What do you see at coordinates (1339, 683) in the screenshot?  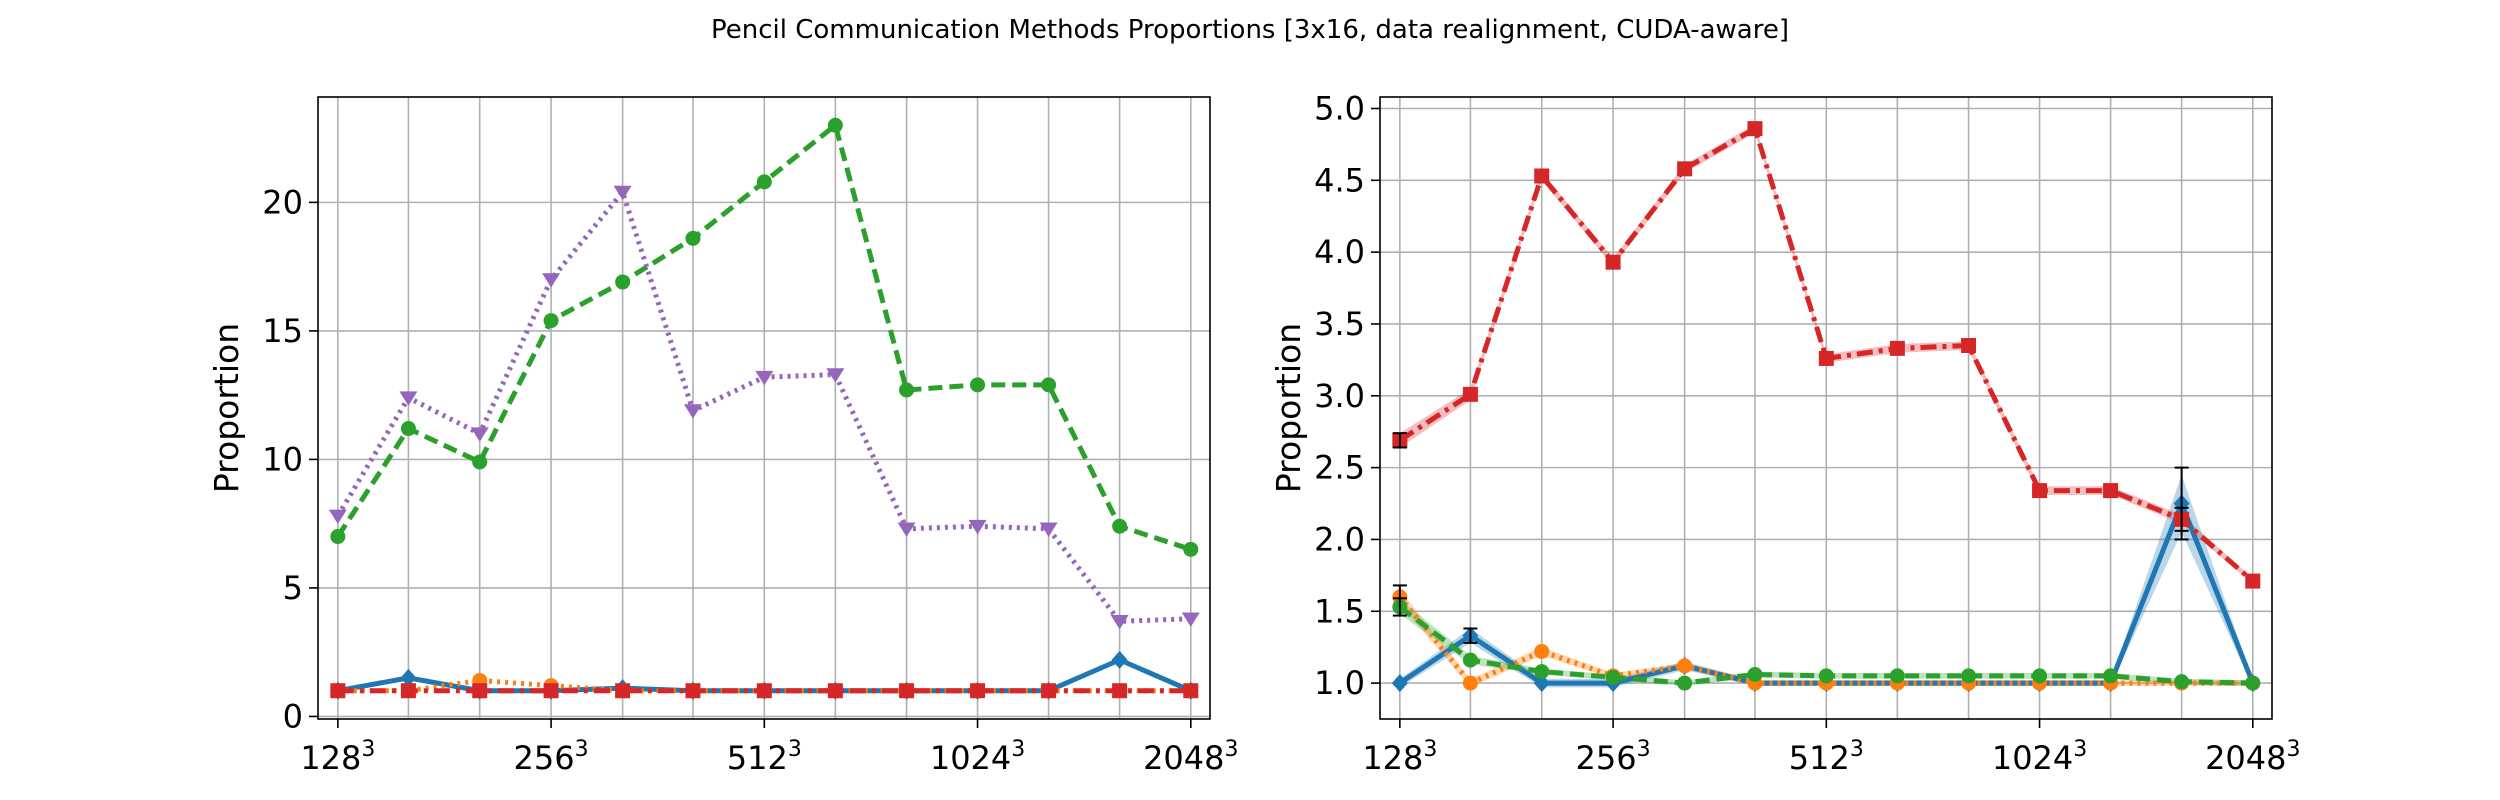 I see `y-tick-label: 1.0` at bounding box center [1339, 683].